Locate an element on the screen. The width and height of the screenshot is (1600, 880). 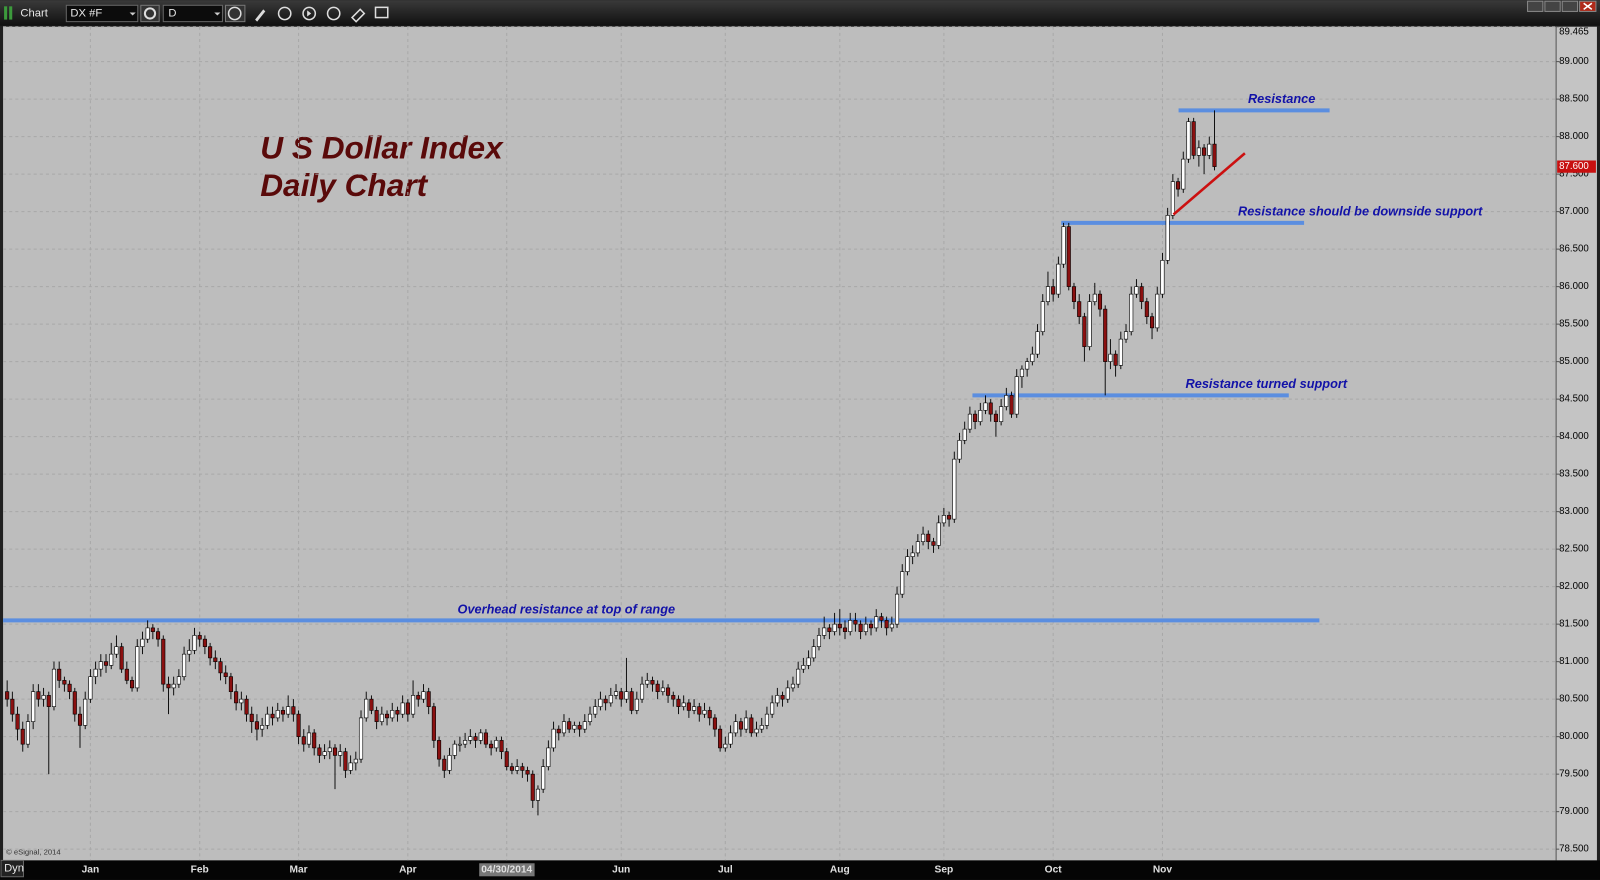
interval-box is located at coordinates (192, 13).